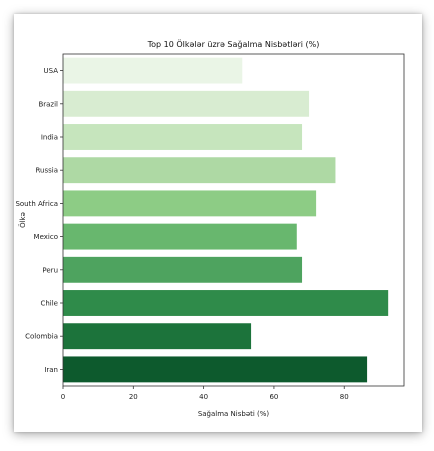 This screenshot has width=434, height=451. I want to click on x-tick-label: 40, so click(203, 397).